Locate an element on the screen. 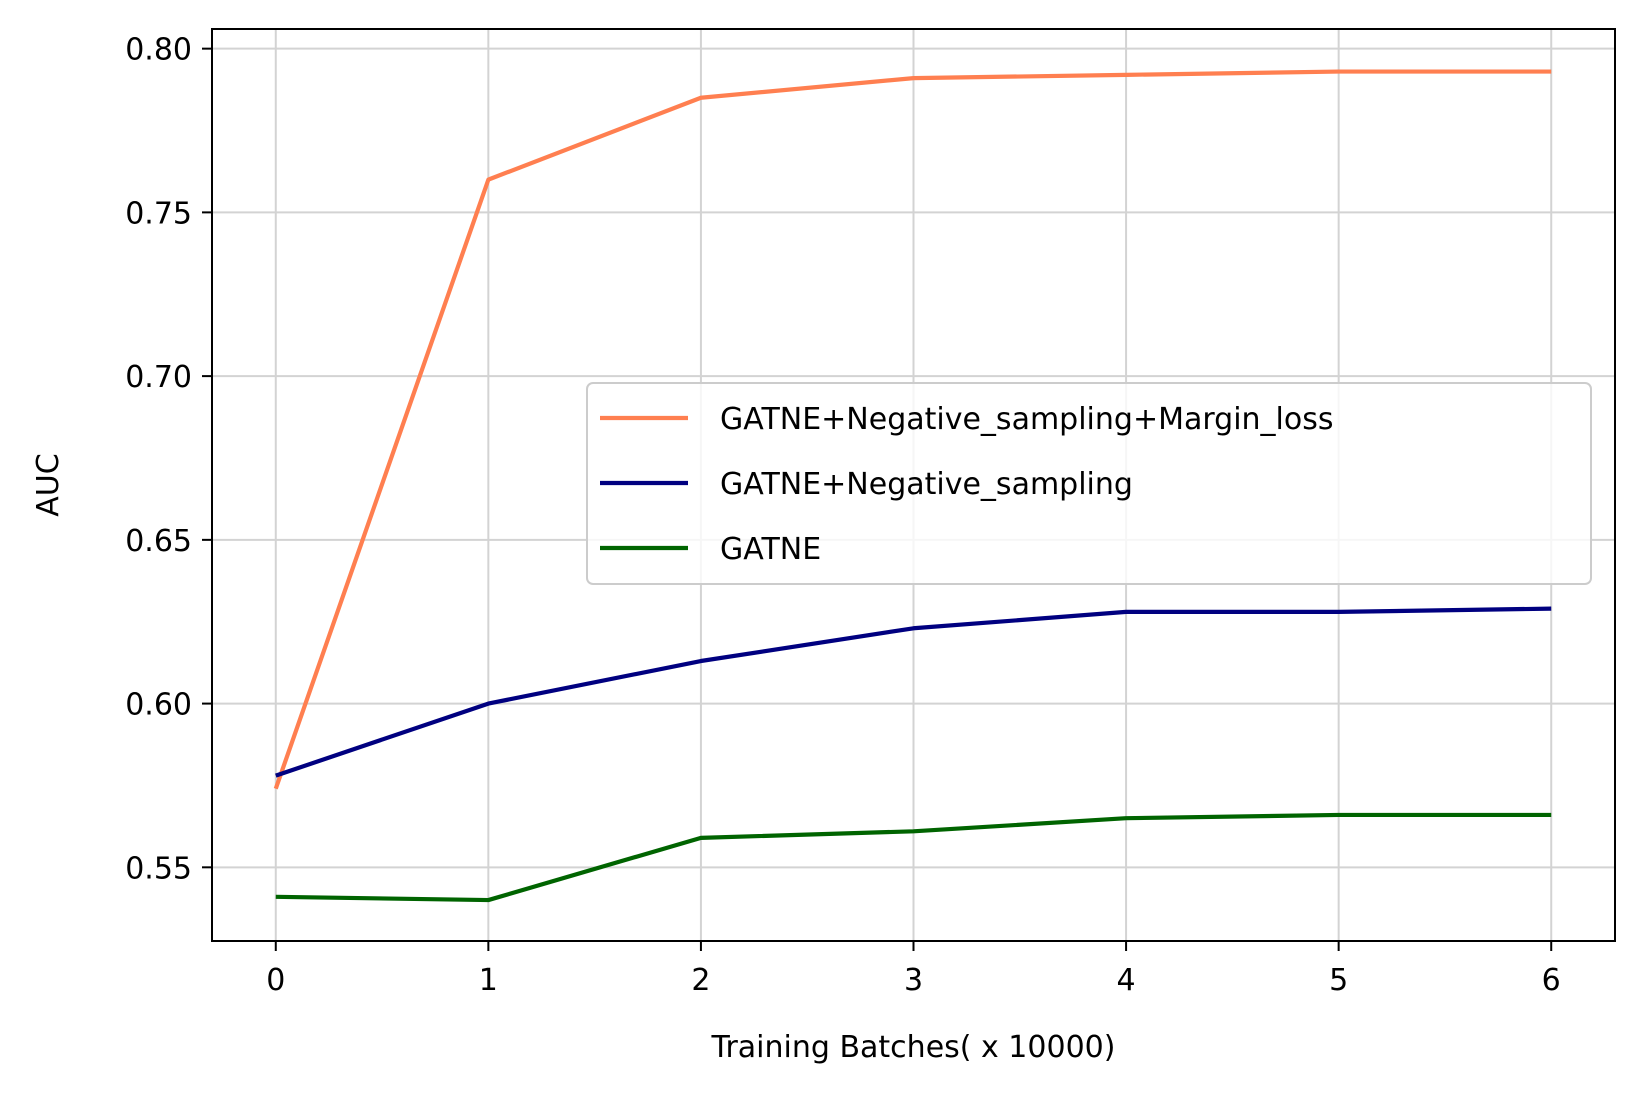 Image resolution: width=1635 pixels, height=1095 pixels. x-tick-label: 6 is located at coordinates (1551, 980).